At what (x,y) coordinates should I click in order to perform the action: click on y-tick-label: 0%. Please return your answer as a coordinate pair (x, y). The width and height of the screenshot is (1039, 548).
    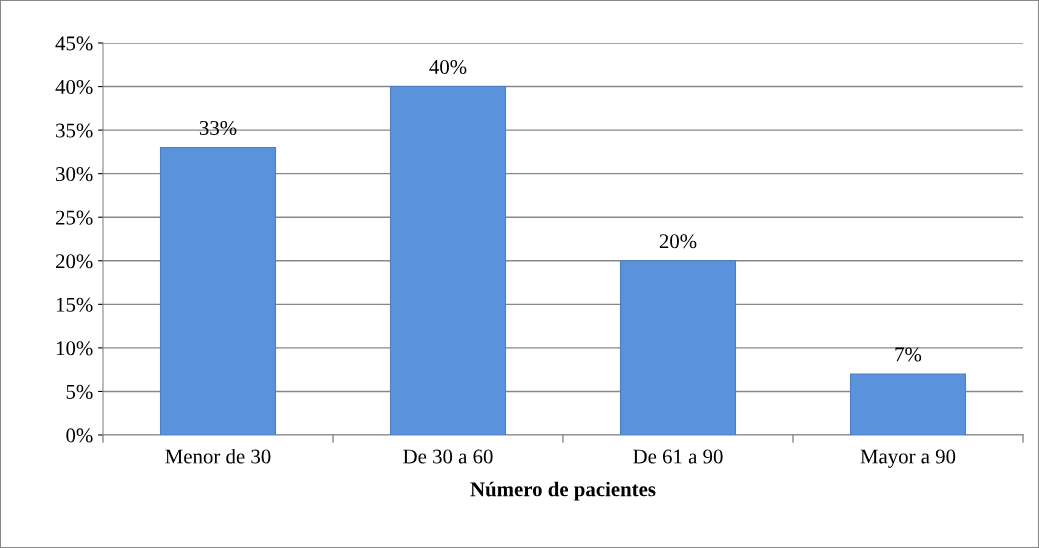
    Looking at the image, I should click on (79, 435).